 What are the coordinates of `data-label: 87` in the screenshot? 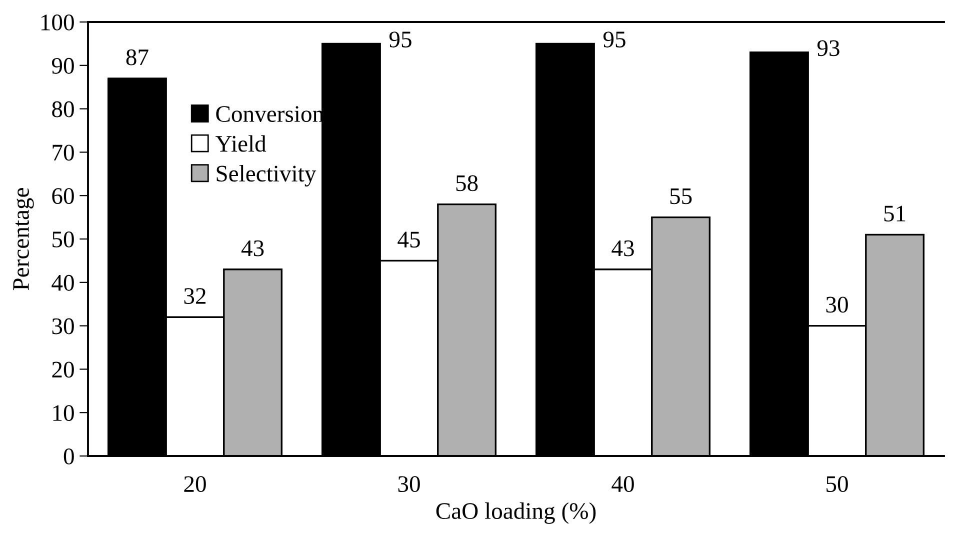 It's located at (137, 57).